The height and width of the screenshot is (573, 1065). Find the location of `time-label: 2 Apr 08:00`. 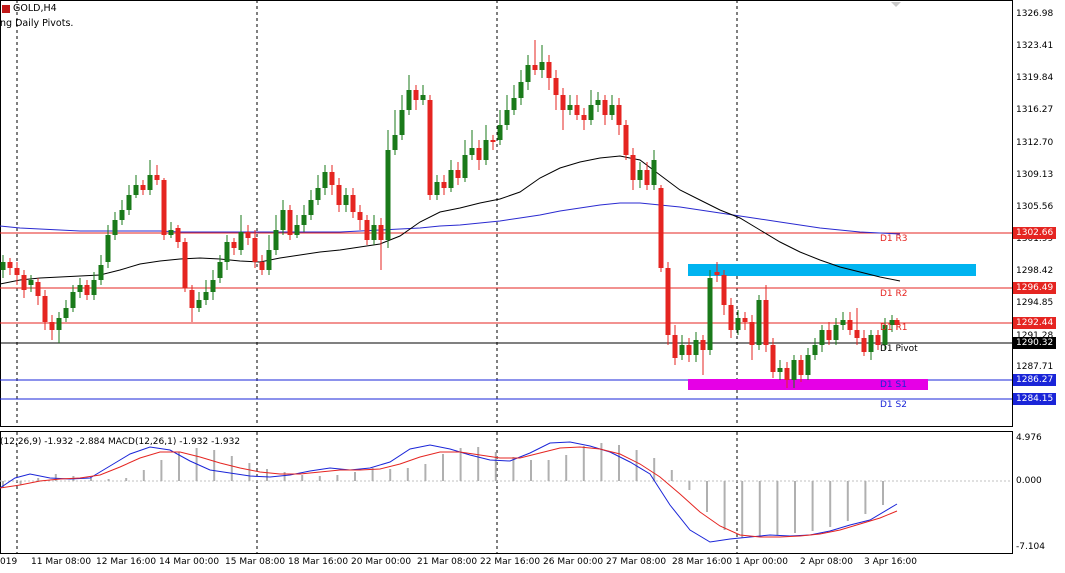

time-label: 2 Apr 08:00 is located at coordinates (826, 562).